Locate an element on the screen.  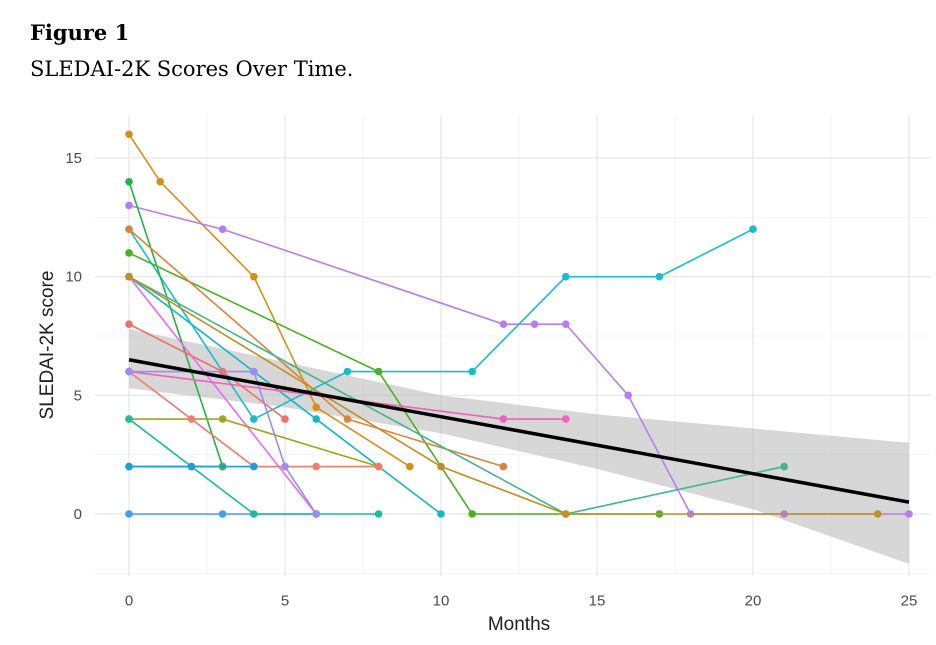
x-tick-label: 0 is located at coordinates (129, 601).